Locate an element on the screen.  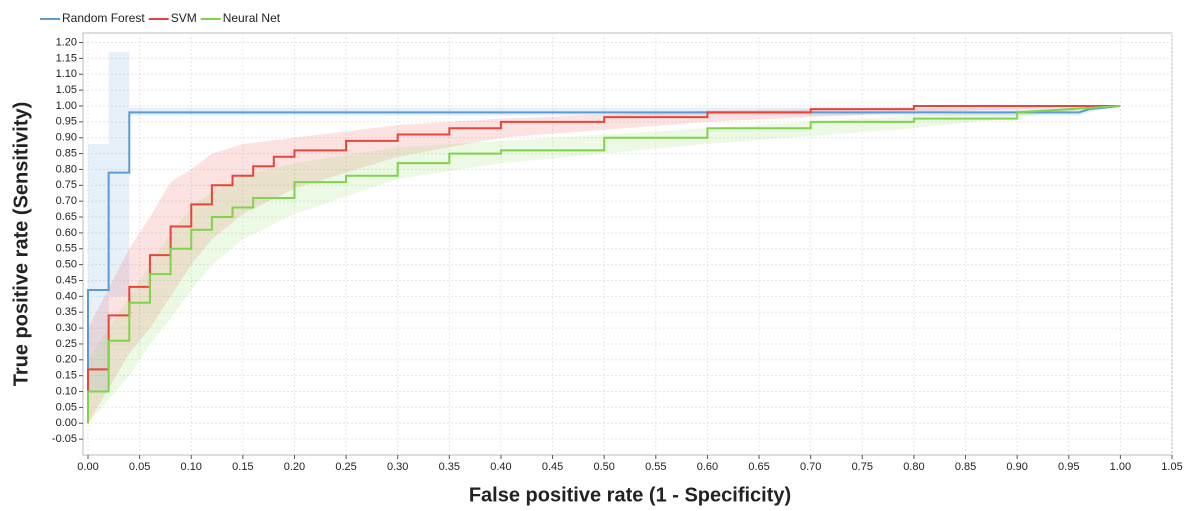
y-tick-label: 0.75 is located at coordinates (66, 185).